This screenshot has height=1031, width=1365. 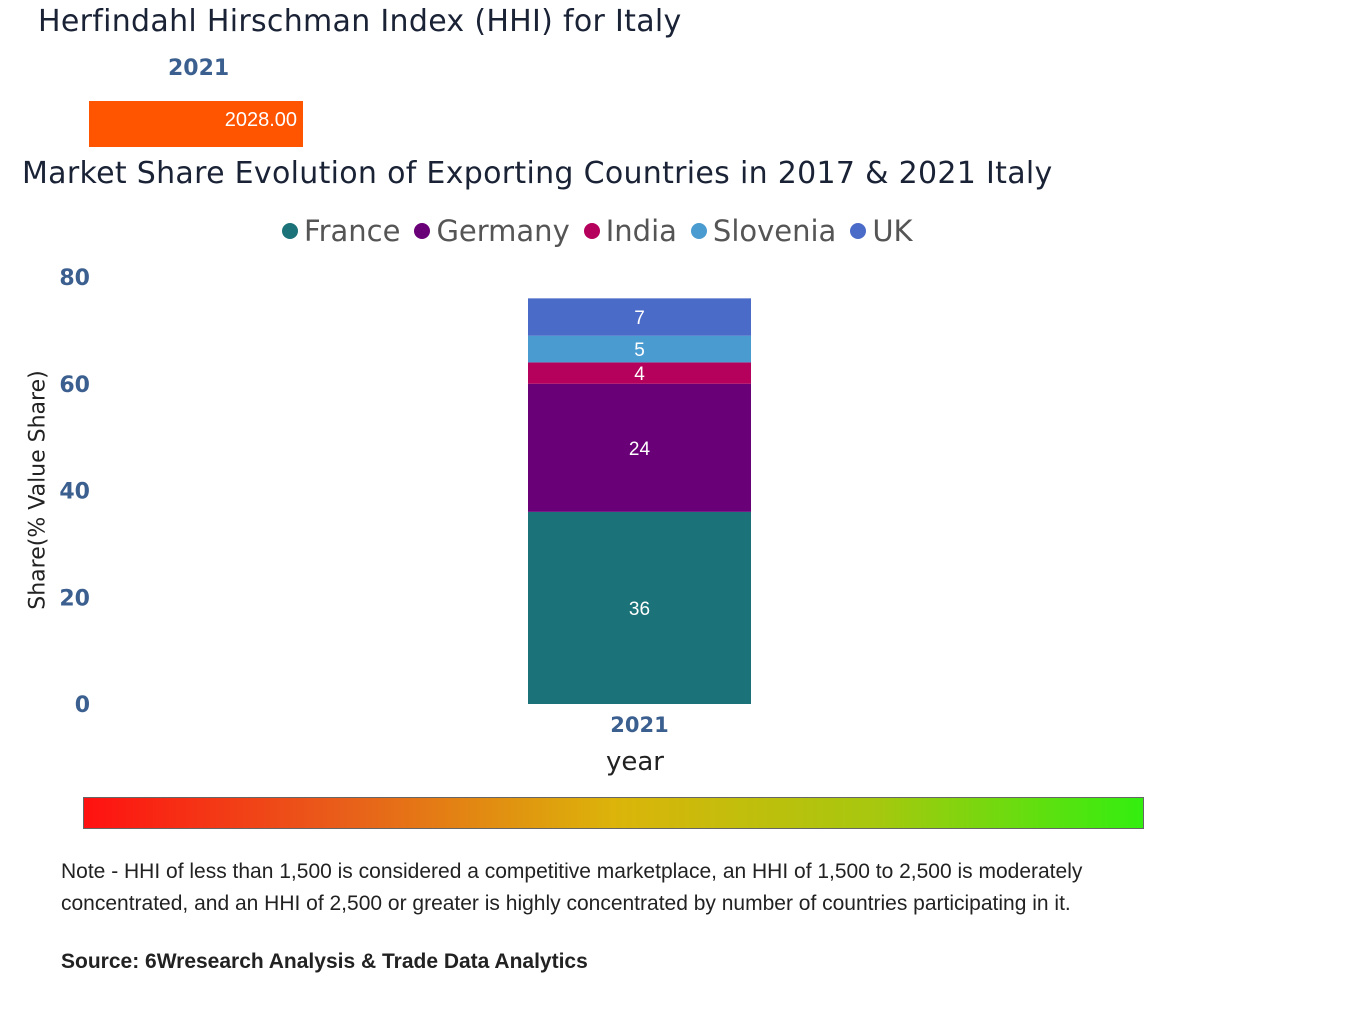 I want to click on bar-segment-france, so click(x=639, y=607).